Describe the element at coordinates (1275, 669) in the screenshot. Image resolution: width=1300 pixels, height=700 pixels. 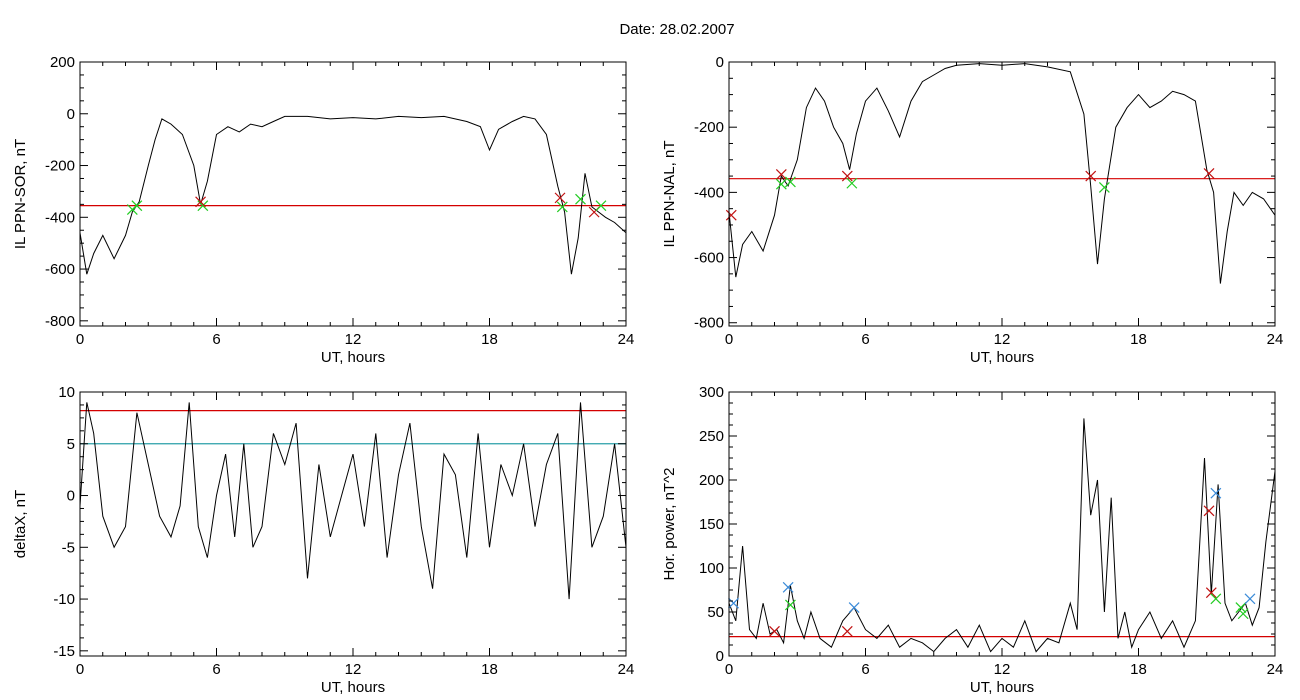
I see `xtick-label-hpower-4: 24` at that location.